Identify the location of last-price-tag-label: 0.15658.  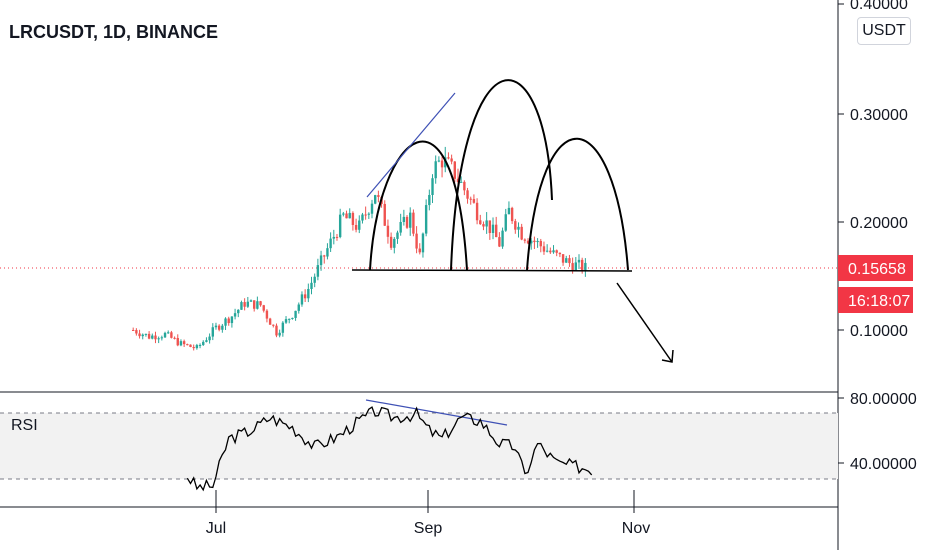
(877, 269).